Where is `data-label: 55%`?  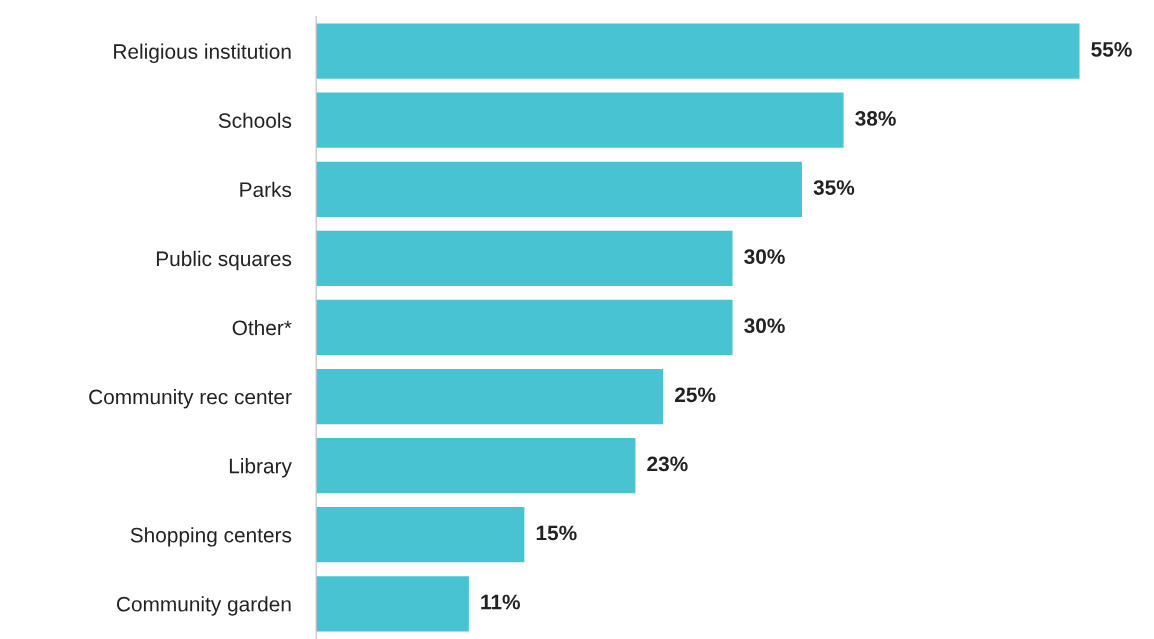 data-label: 55% is located at coordinates (1111, 49).